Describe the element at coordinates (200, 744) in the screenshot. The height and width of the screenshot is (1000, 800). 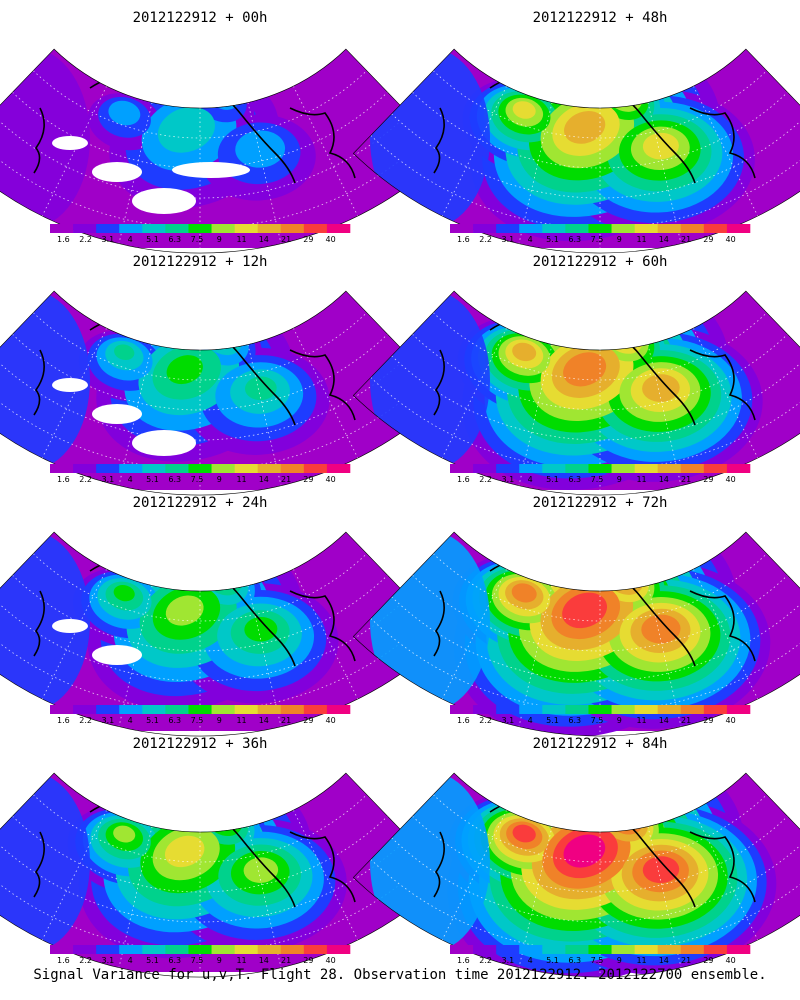
I see `panel-title: 2012122912 + 36h` at that location.